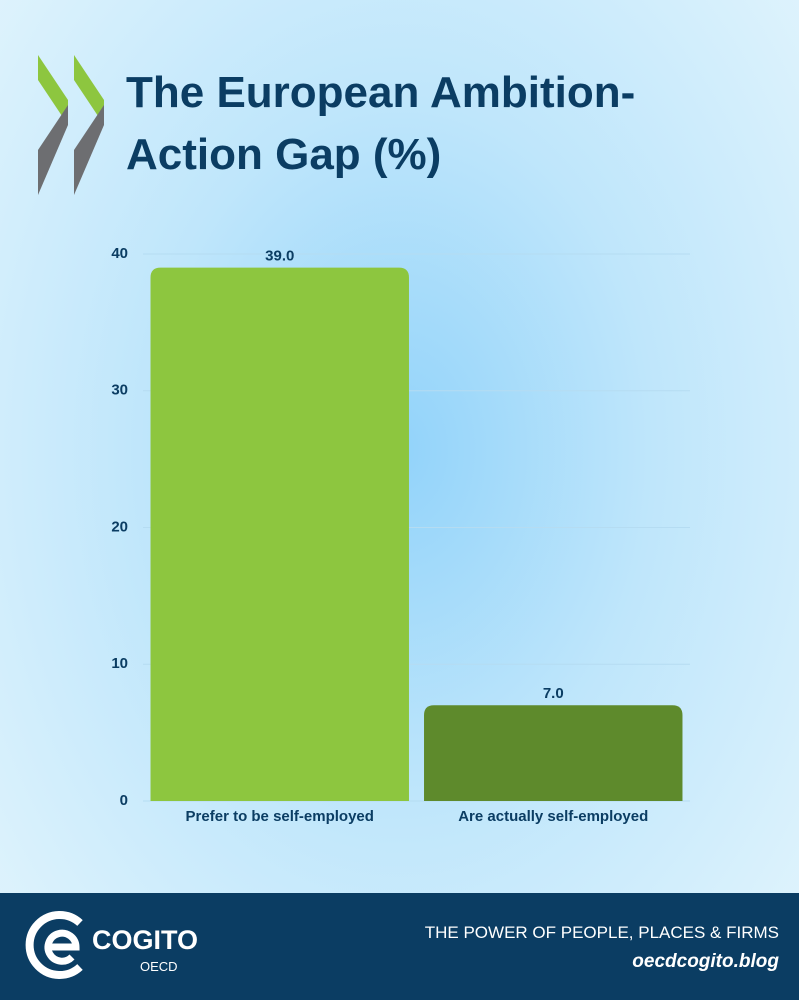 Image resolution: width=799 pixels, height=1000 pixels. What do you see at coordinates (705, 961) in the screenshot?
I see `url: oecdcogito.blog` at bounding box center [705, 961].